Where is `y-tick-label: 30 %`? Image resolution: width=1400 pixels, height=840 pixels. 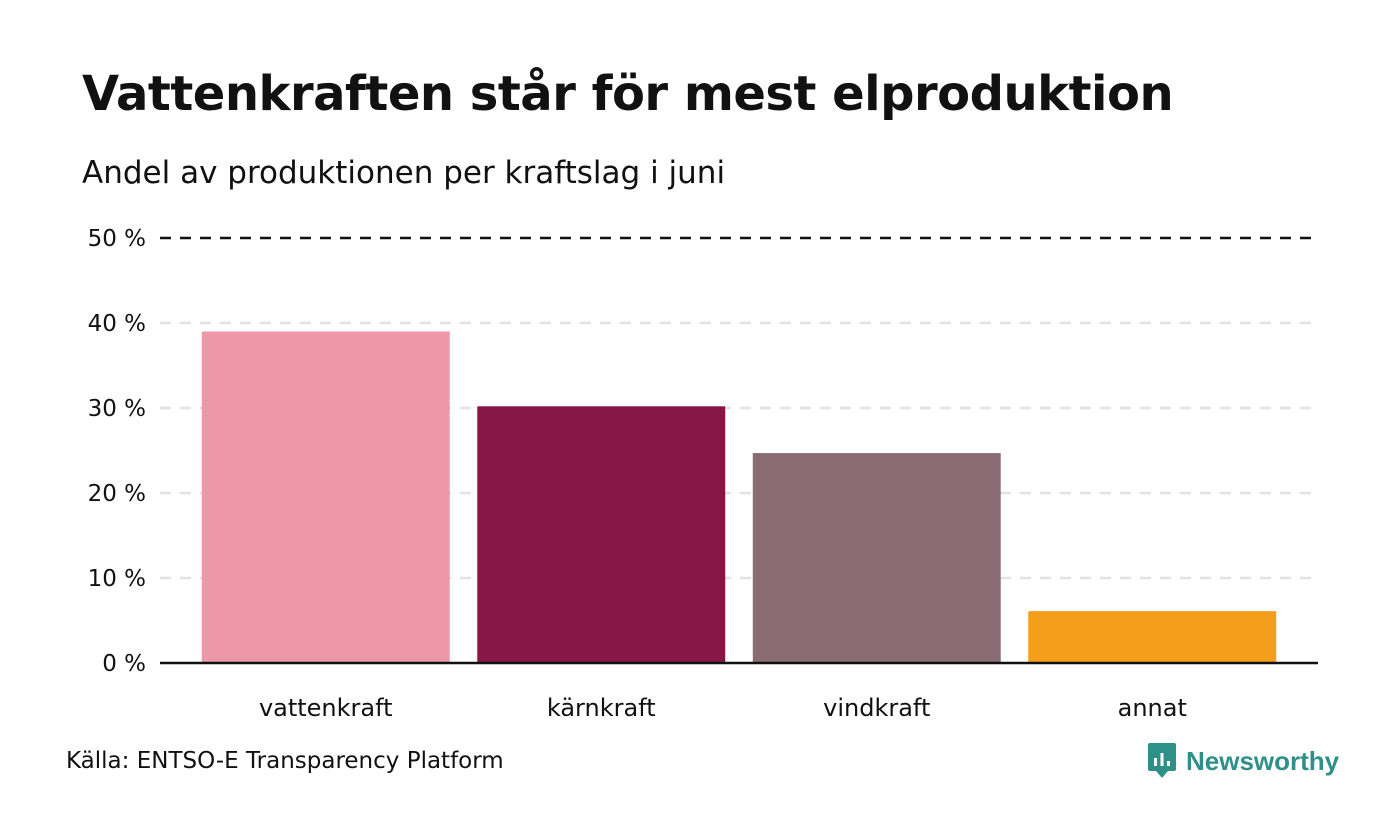 y-tick-label: 30 % is located at coordinates (117, 409).